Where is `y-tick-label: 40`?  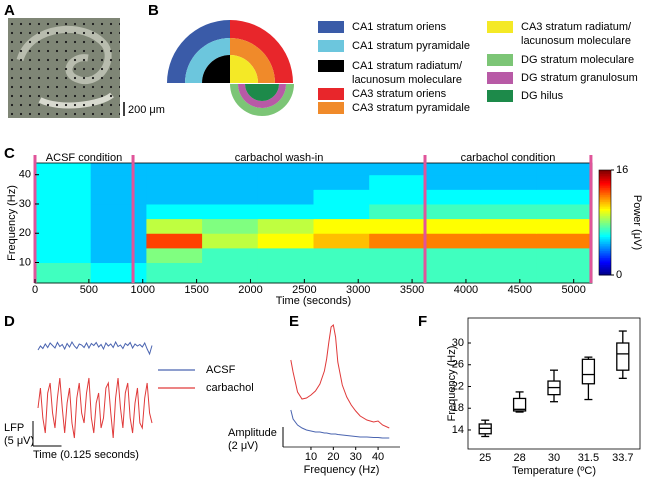
y-tick-label: 40 is located at coordinates (25, 175).